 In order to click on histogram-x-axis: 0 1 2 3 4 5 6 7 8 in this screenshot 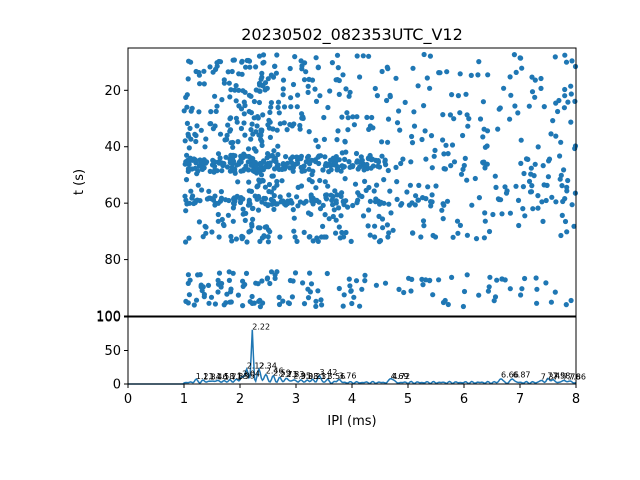, I will do `click(352, 395)`.